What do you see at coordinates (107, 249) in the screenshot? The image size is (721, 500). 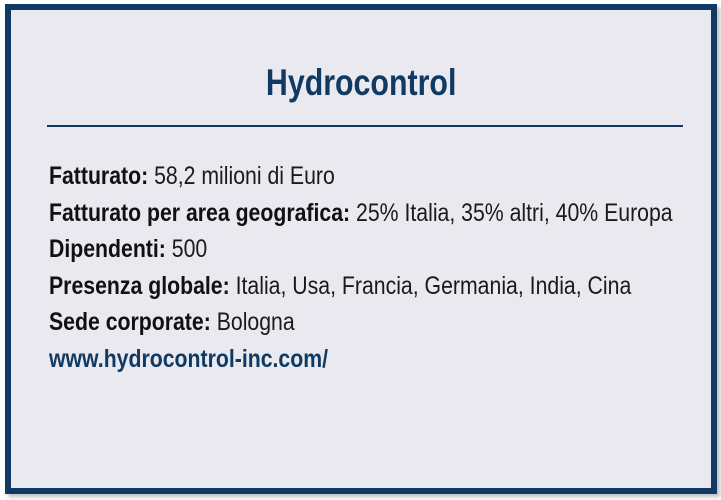 I see `fact-label: Dipendenti:` at bounding box center [107, 249].